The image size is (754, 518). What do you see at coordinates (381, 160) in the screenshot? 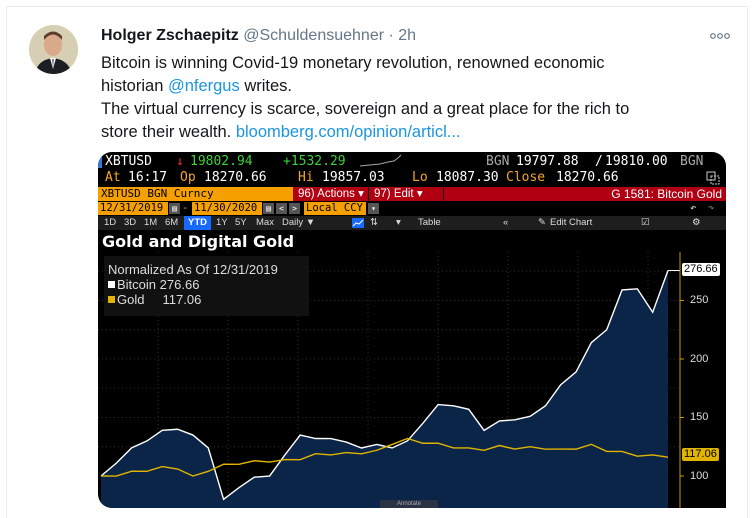
I see `sparkline-icon` at bounding box center [381, 160].